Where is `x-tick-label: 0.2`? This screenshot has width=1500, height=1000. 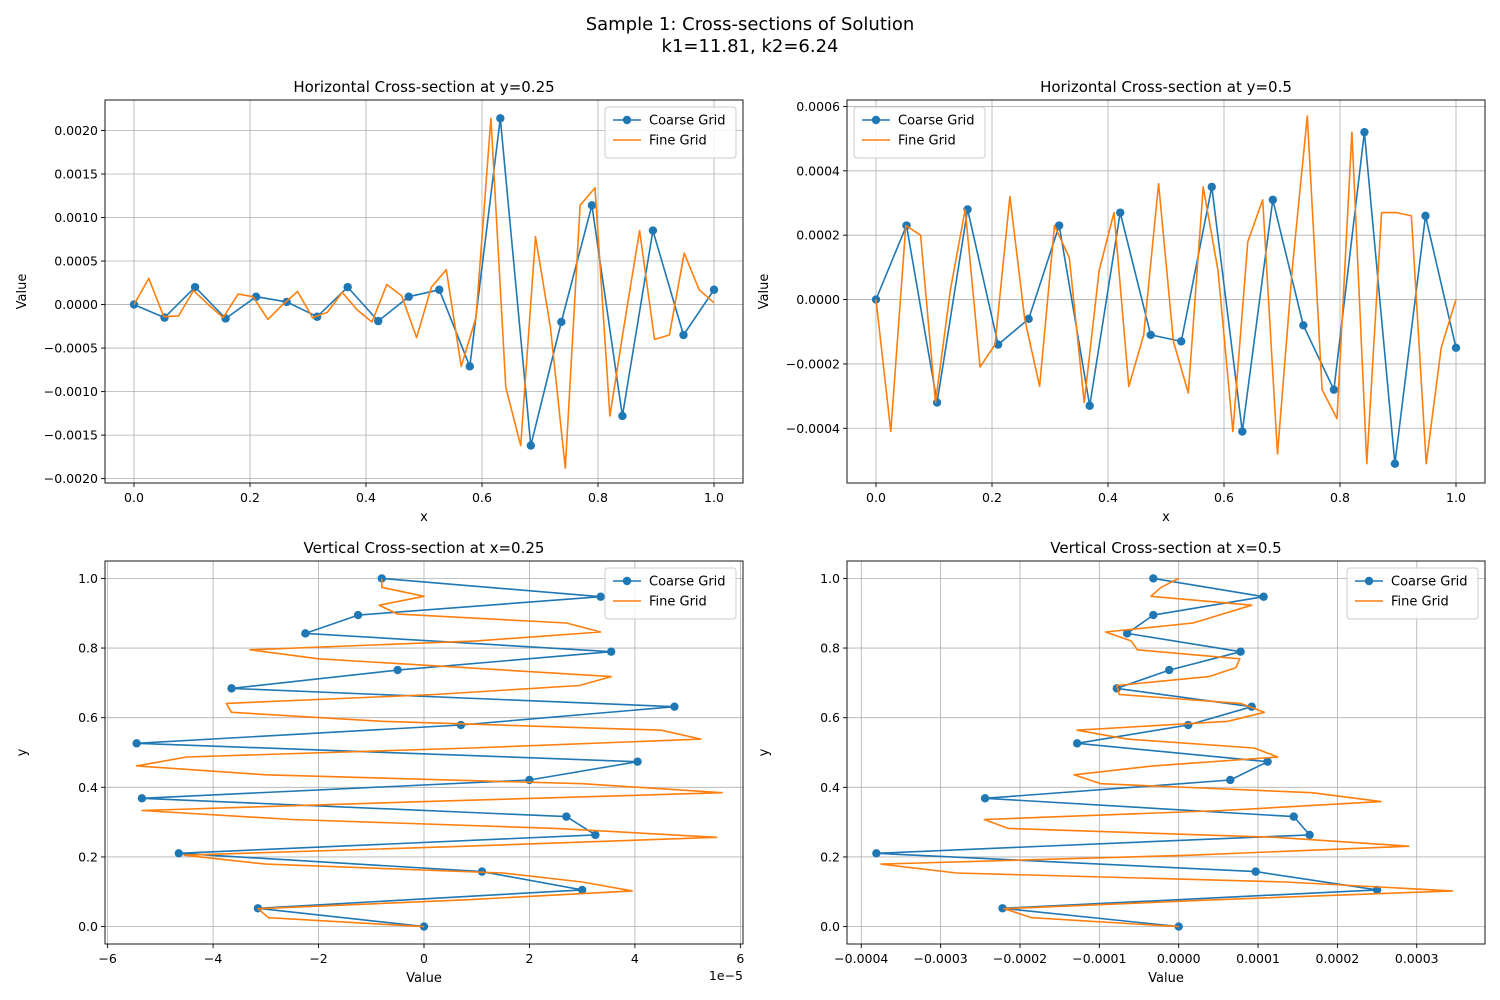
x-tick-label: 0.2 is located at coordinates (250, 497).